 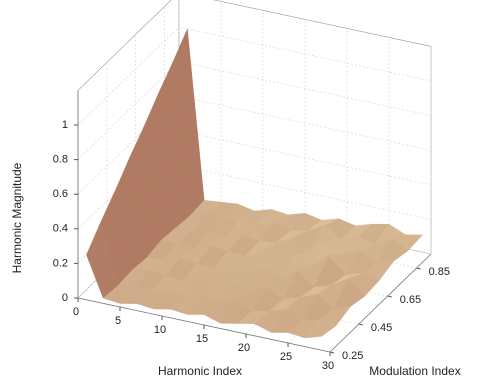 I want to click on surface-patch, so click(x=320, y=329).